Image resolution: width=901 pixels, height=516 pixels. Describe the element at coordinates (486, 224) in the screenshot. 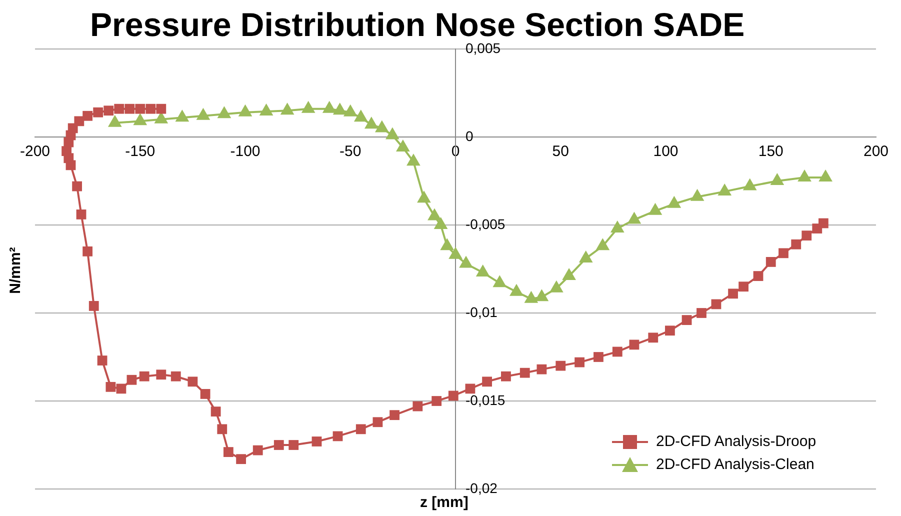

I see `y-tick-label: -0,005` at that location.